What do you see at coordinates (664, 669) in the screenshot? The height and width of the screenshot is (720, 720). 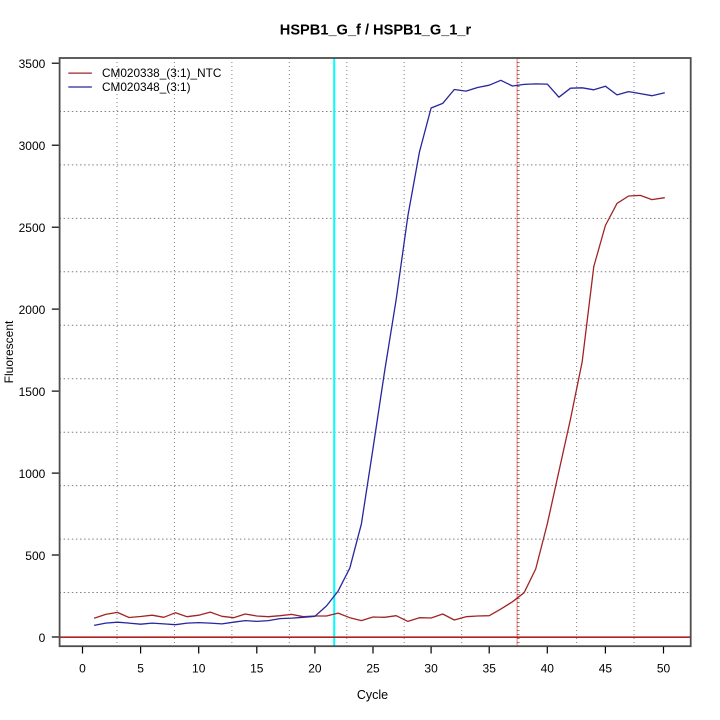 I see `svg-text: 50` at bounding box center [664, 669].